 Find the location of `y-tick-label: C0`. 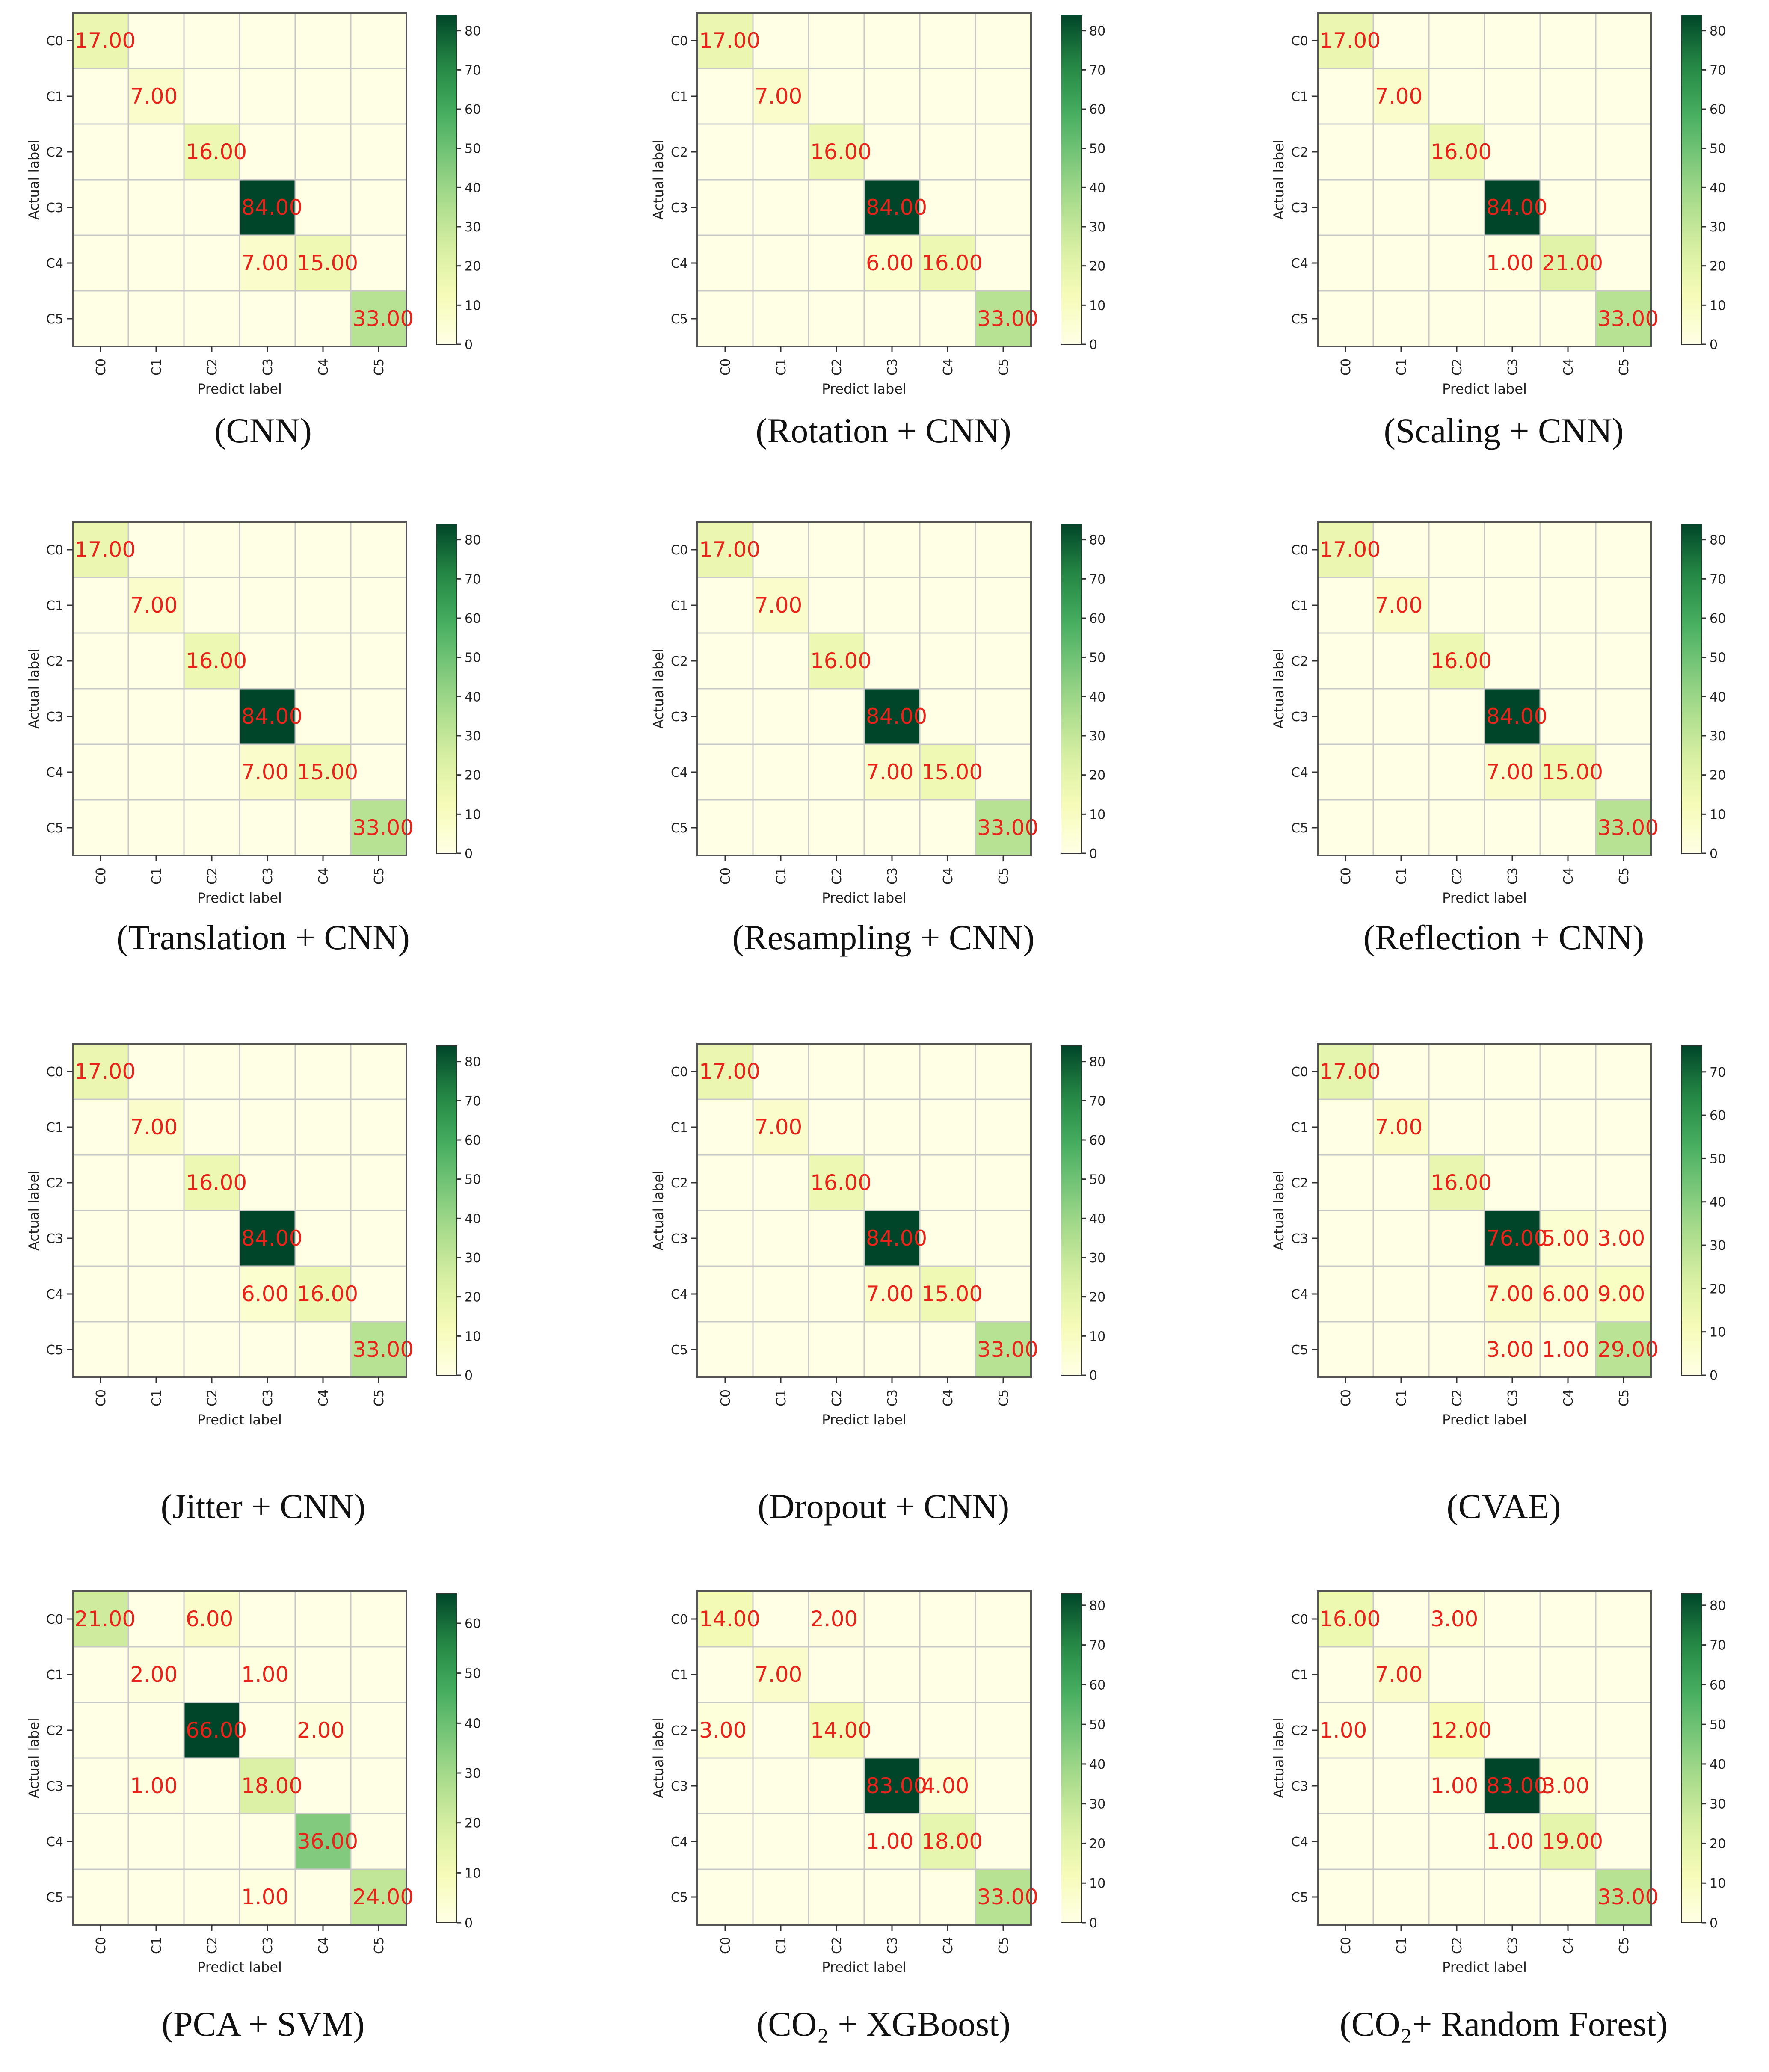

y-tick-label: C0 is located at coordinates (1299, 1619).